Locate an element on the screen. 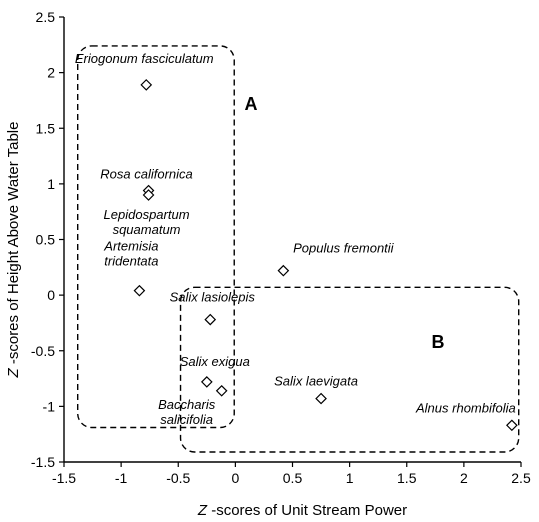 The height and width of the screenshot is (522, 539). x-tick-label: 2.5 is located at coordinates (521, 478).